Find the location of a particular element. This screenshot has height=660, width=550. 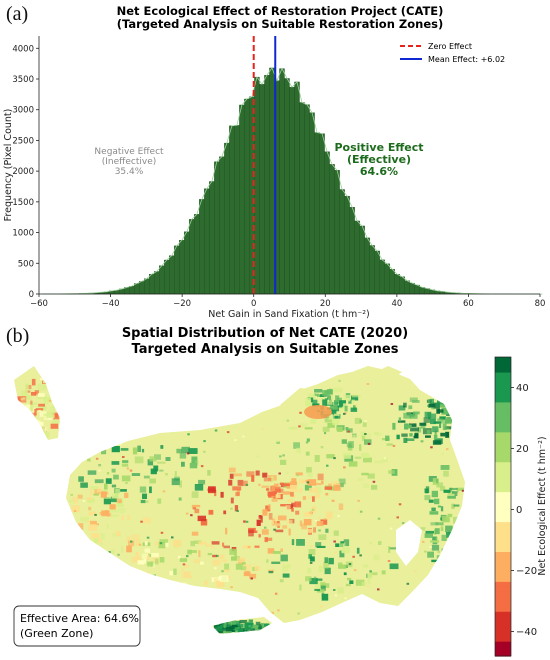

effective-area-box: Effective Area: 64.6% (Green Zone) is located at coordinates (77, 626).